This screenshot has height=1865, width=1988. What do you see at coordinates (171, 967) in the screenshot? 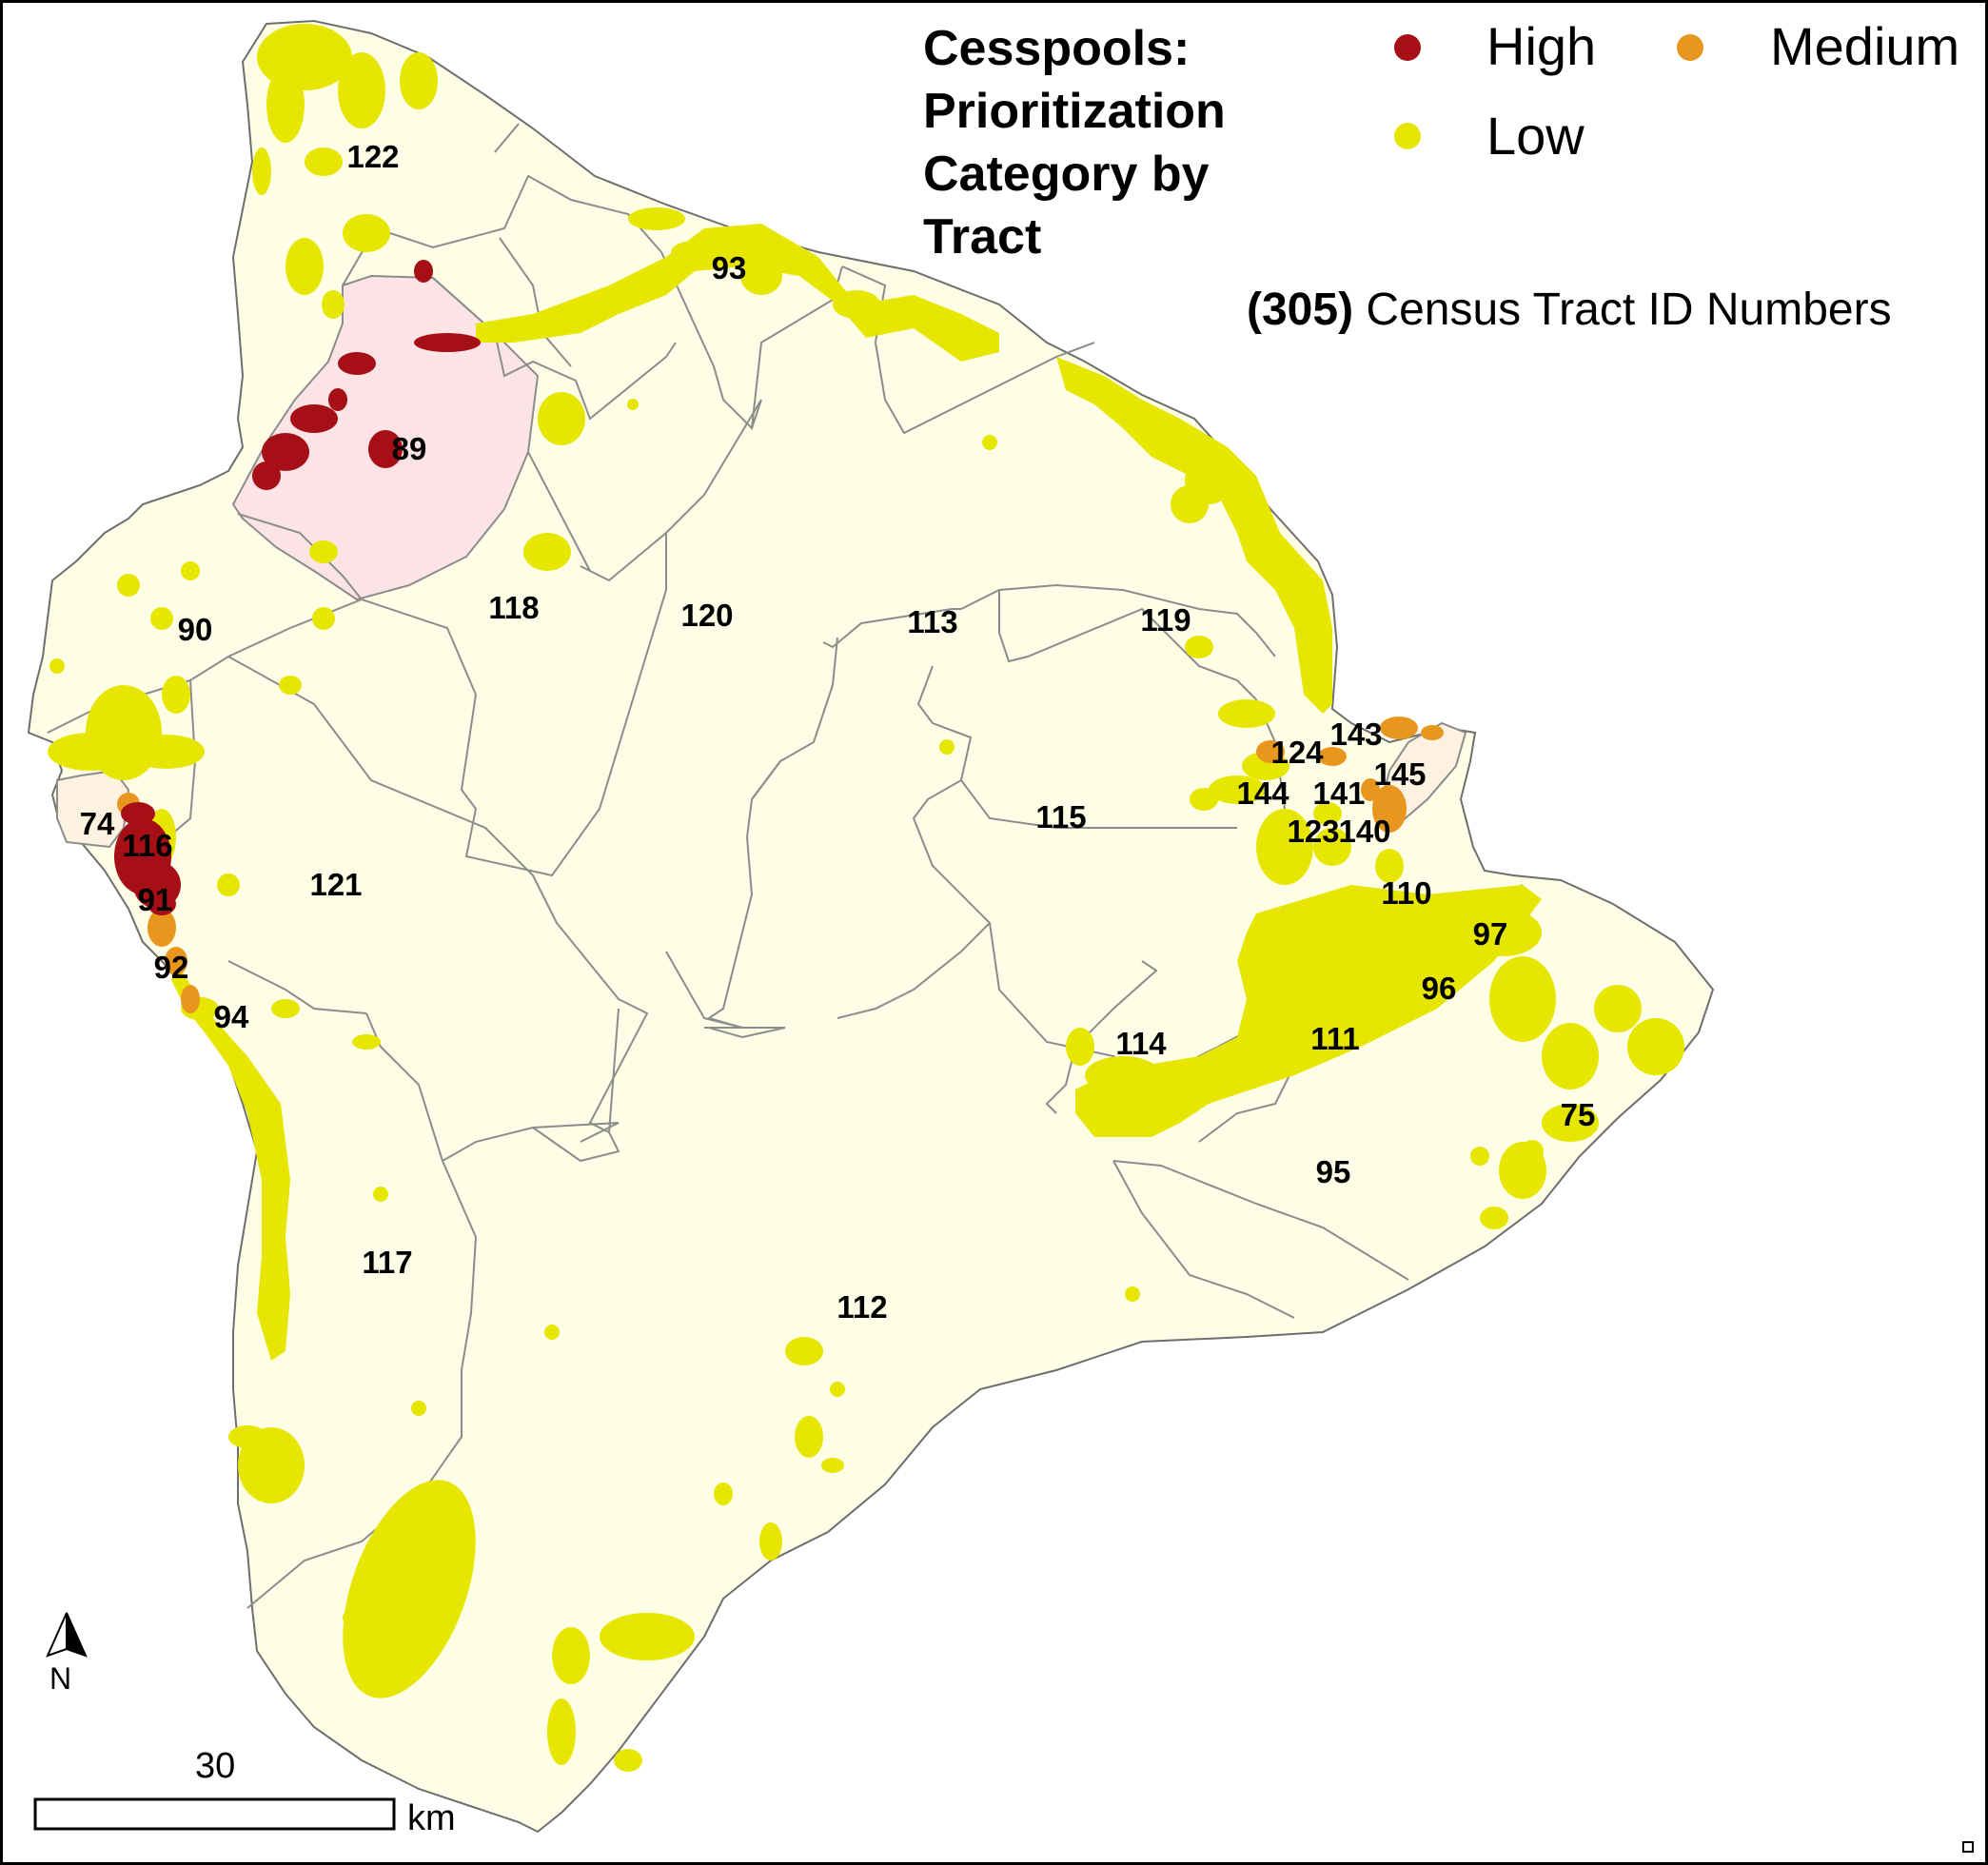
I see `tract-label: 92` at bounding box center [171, 967].